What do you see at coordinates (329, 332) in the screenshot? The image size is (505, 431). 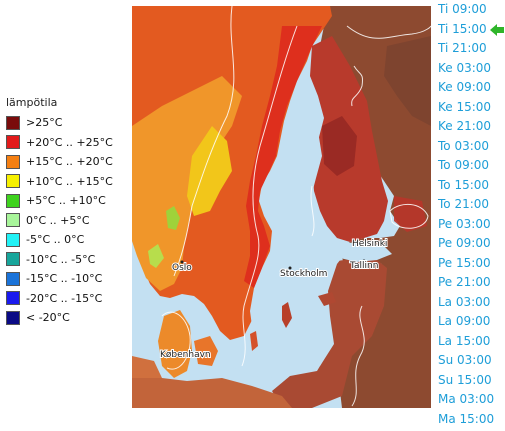 I see `land-baltics` at bounding box center [329, 332].